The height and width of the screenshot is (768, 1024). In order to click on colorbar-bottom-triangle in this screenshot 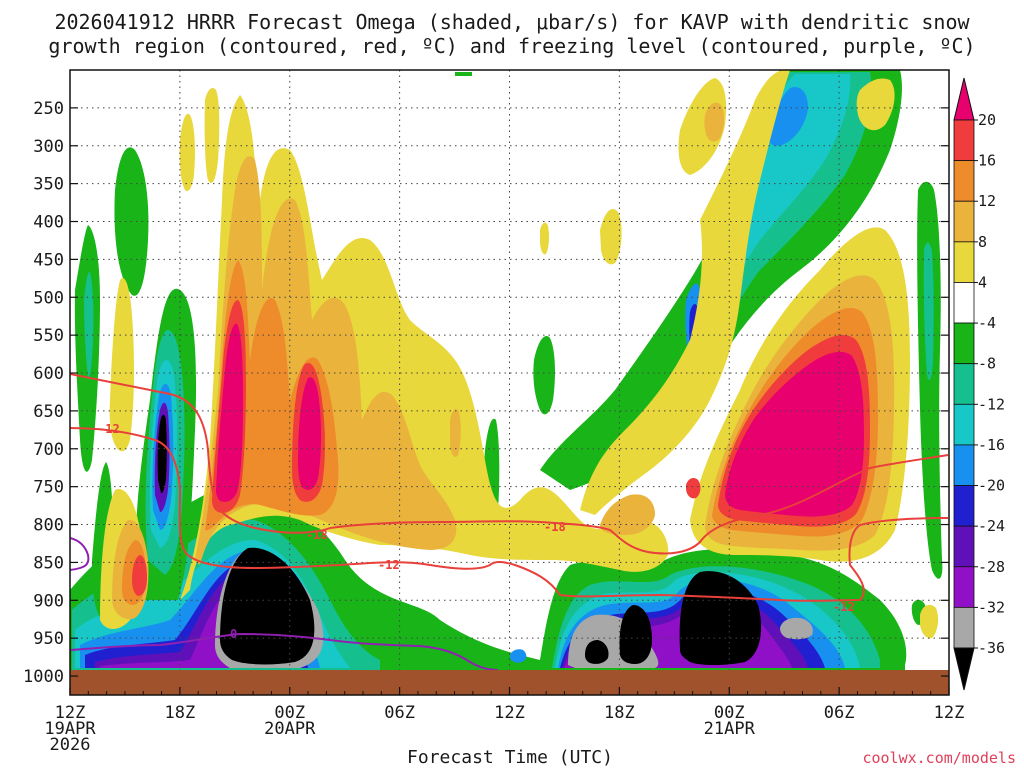, I will do `click(964, 669)`.